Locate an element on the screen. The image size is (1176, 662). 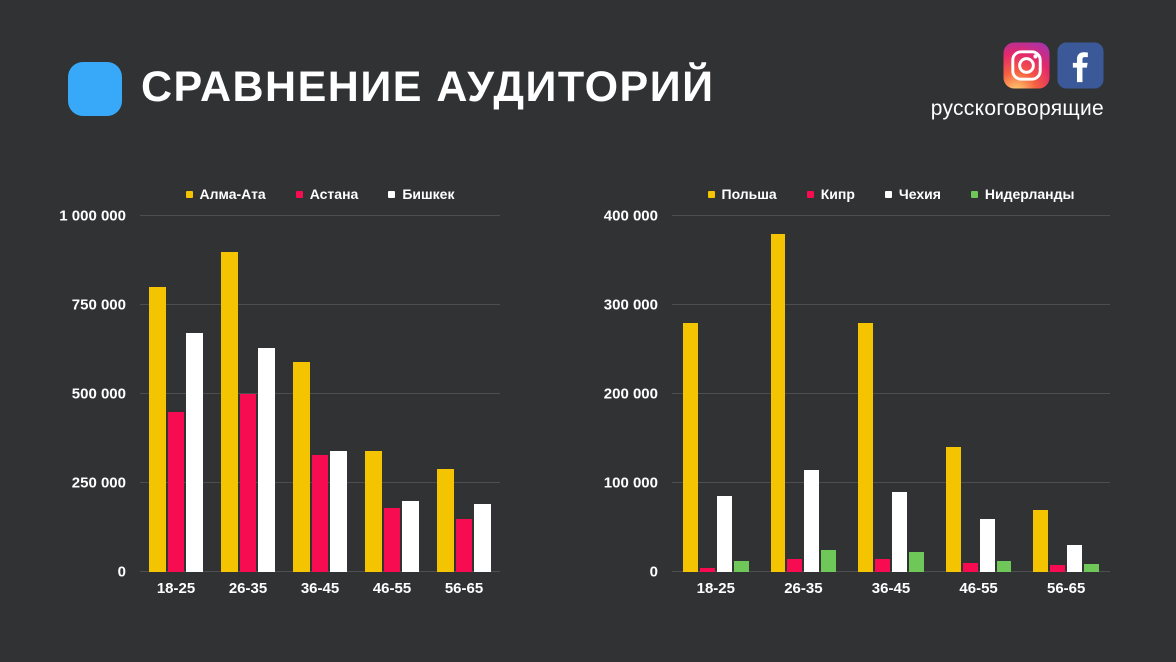
gridline: 0 is located at coordinates (880, 572).